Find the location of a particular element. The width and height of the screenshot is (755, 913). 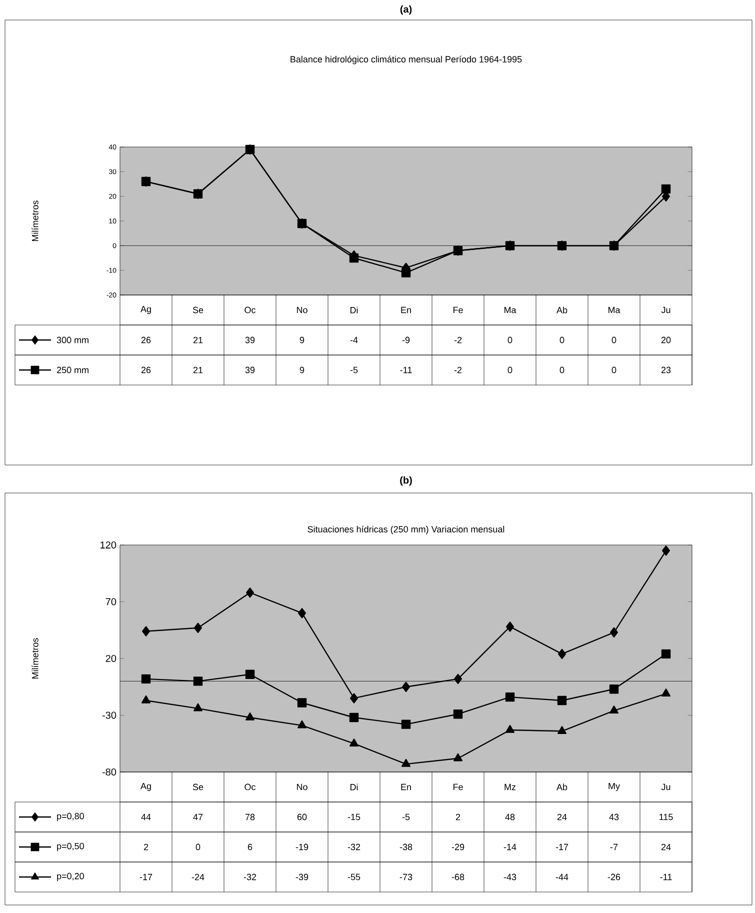

data-label: -44 is located at coordinates (562, 877).